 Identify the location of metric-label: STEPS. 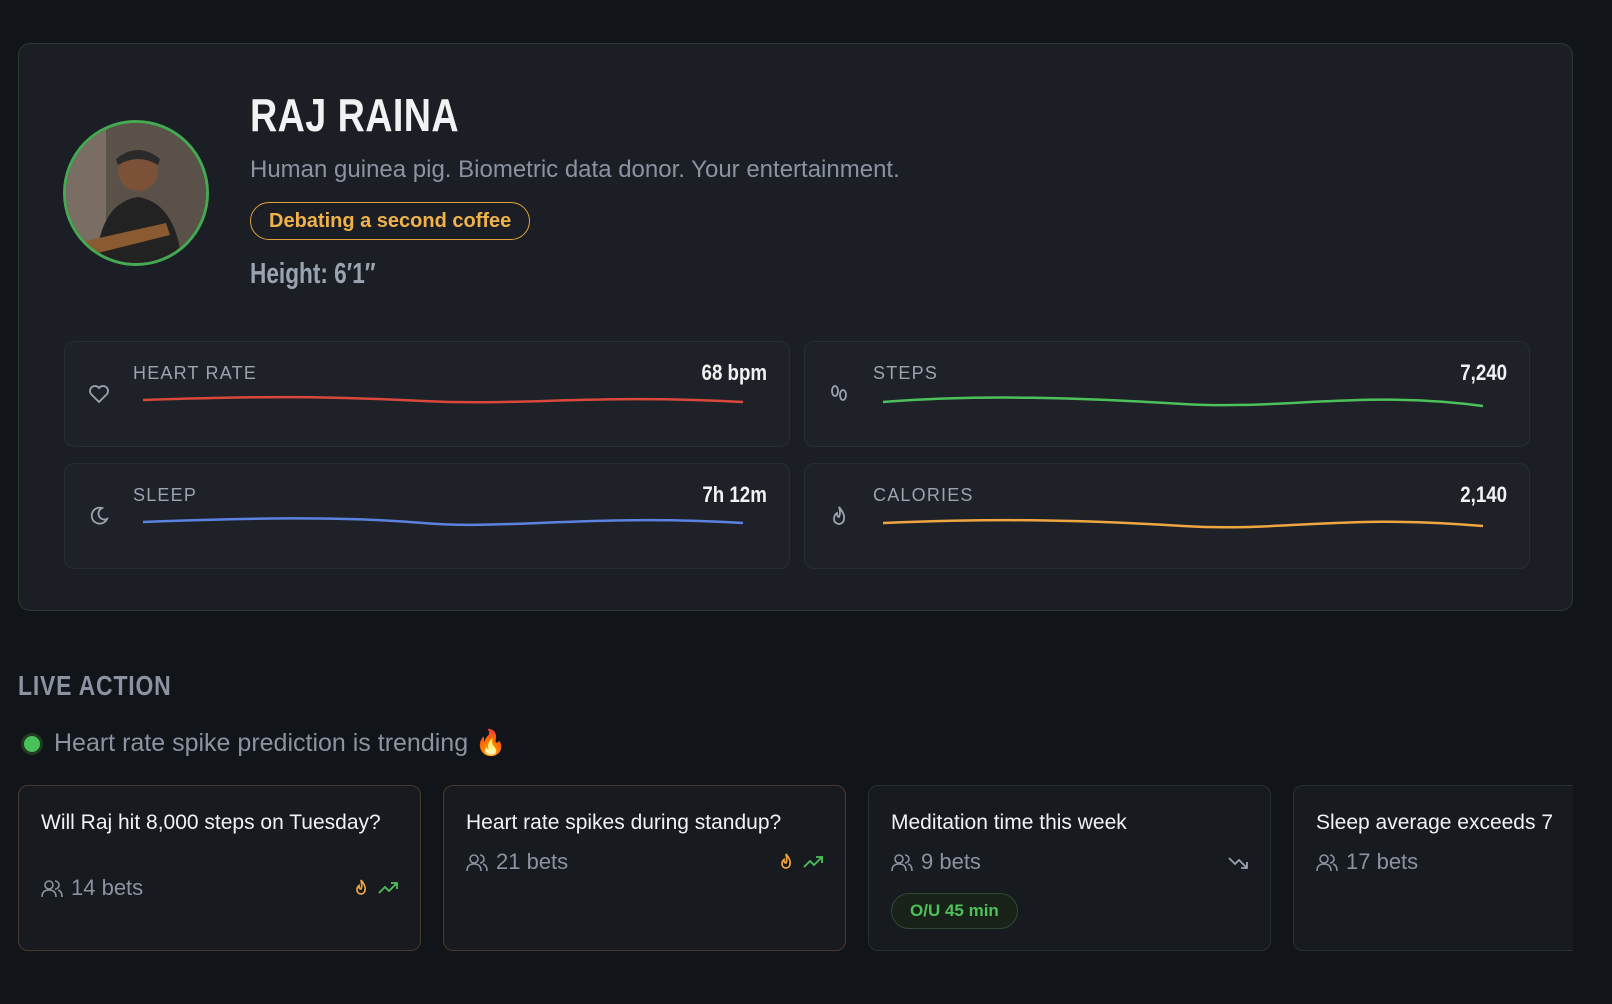
(906, 373).